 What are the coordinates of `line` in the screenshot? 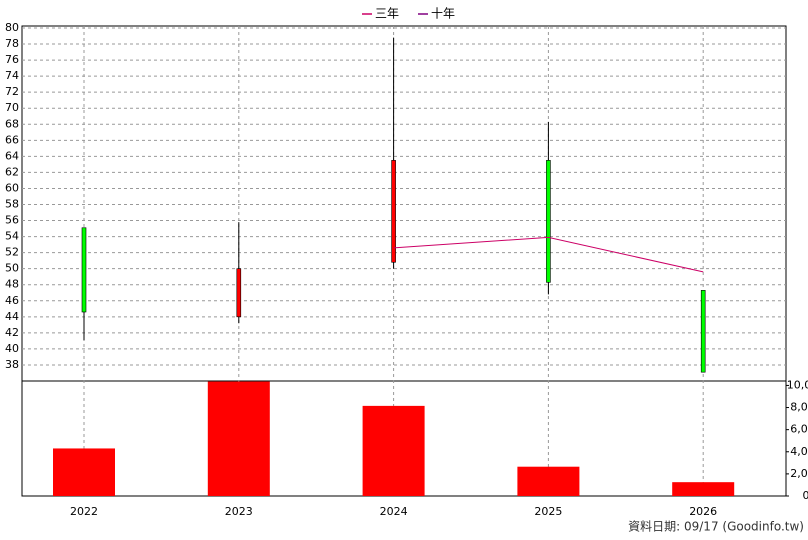 It's located at (548, 254).